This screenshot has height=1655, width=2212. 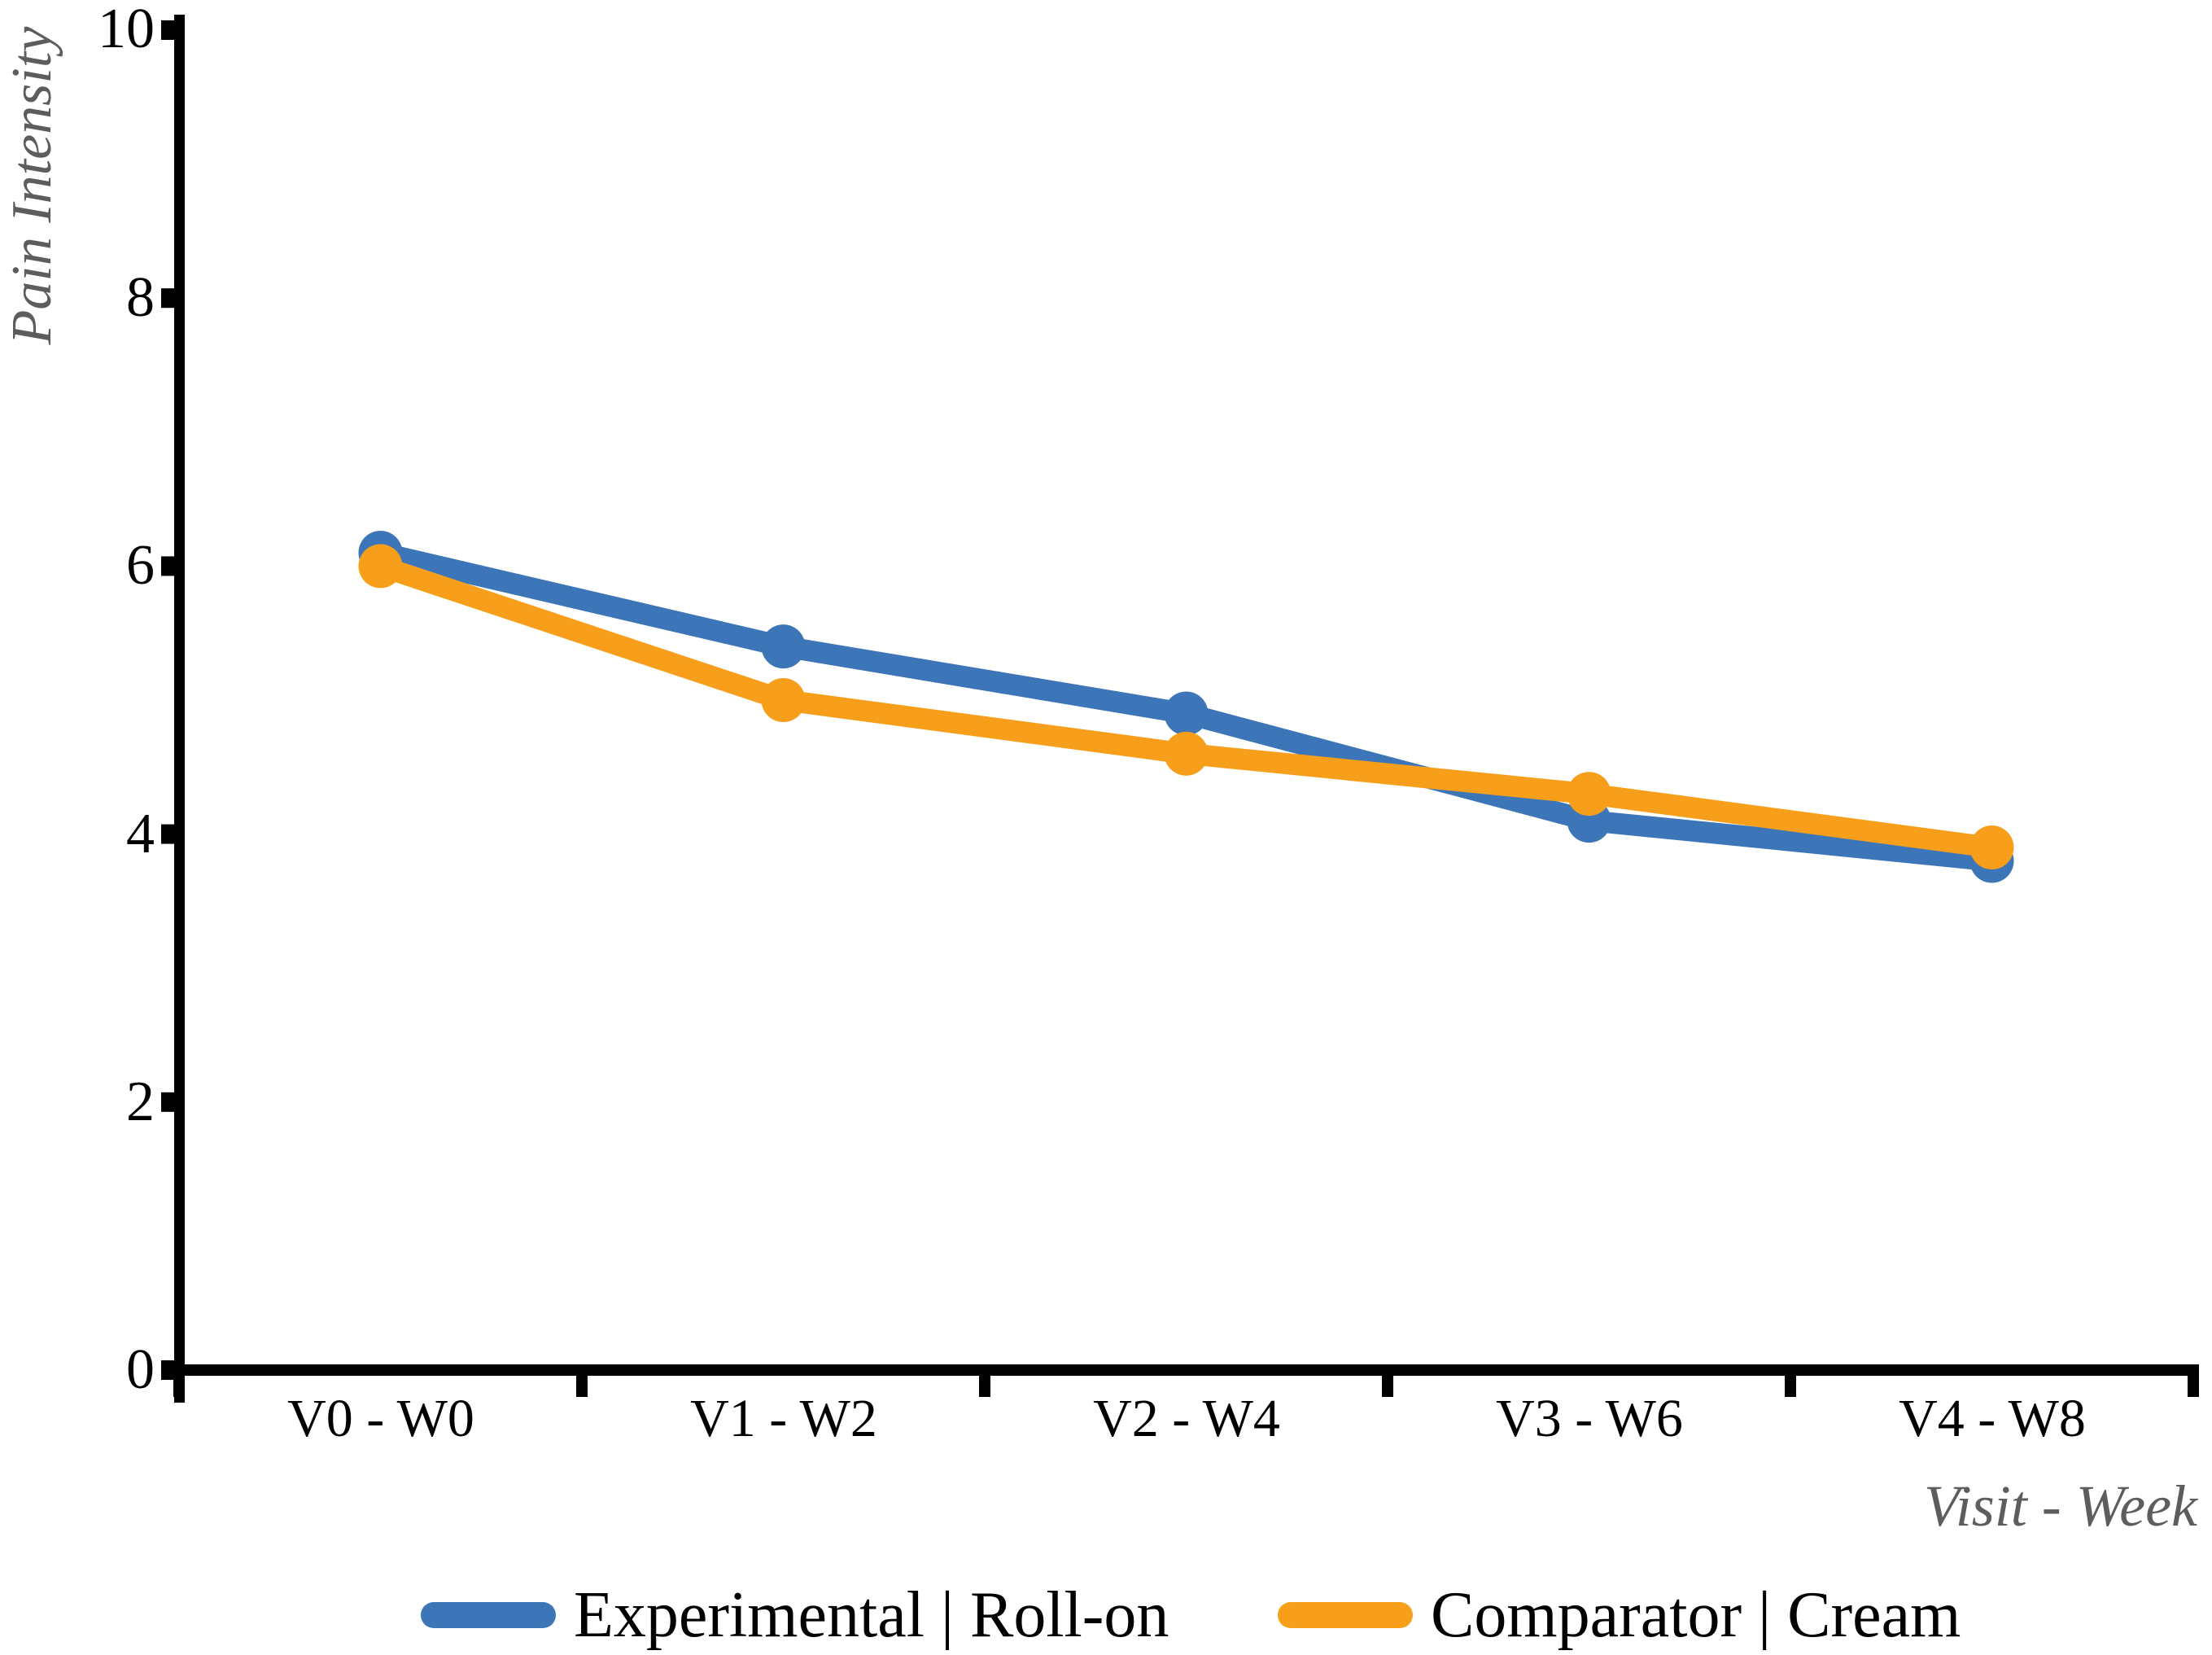 I want to click on y-tick-label-10: 10, so click(x=126, y=30).